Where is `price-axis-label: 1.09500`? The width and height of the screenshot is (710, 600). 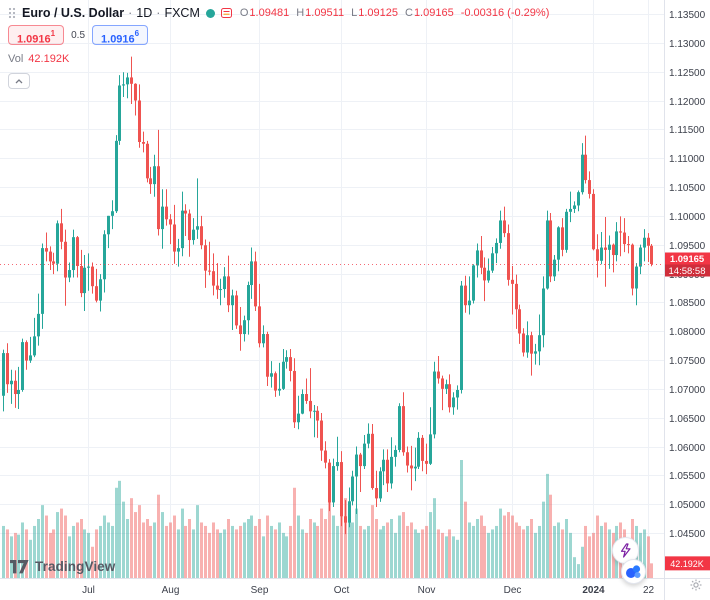 price-axis-label: 1.09500 is located at coordinates (687, 246).